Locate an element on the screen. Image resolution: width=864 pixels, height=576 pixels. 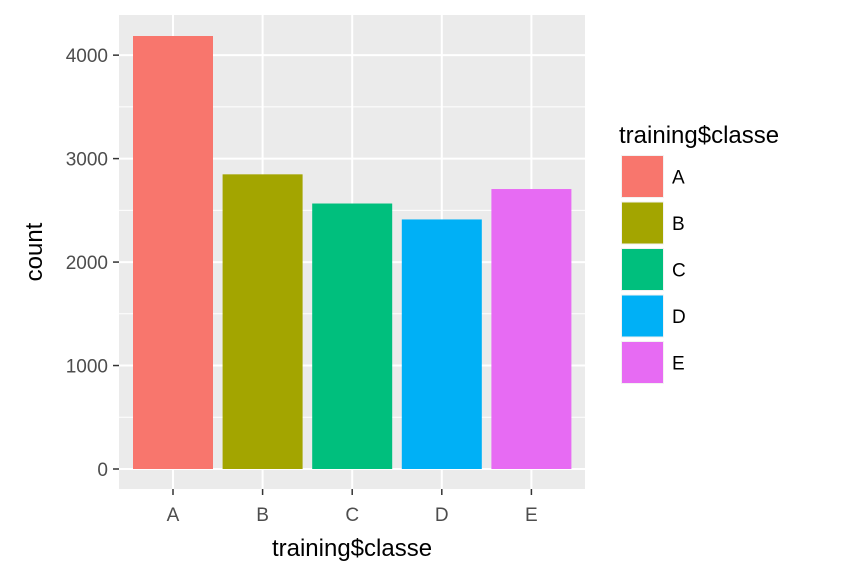
legend-label-e: E is located at coordinates (678, 364).